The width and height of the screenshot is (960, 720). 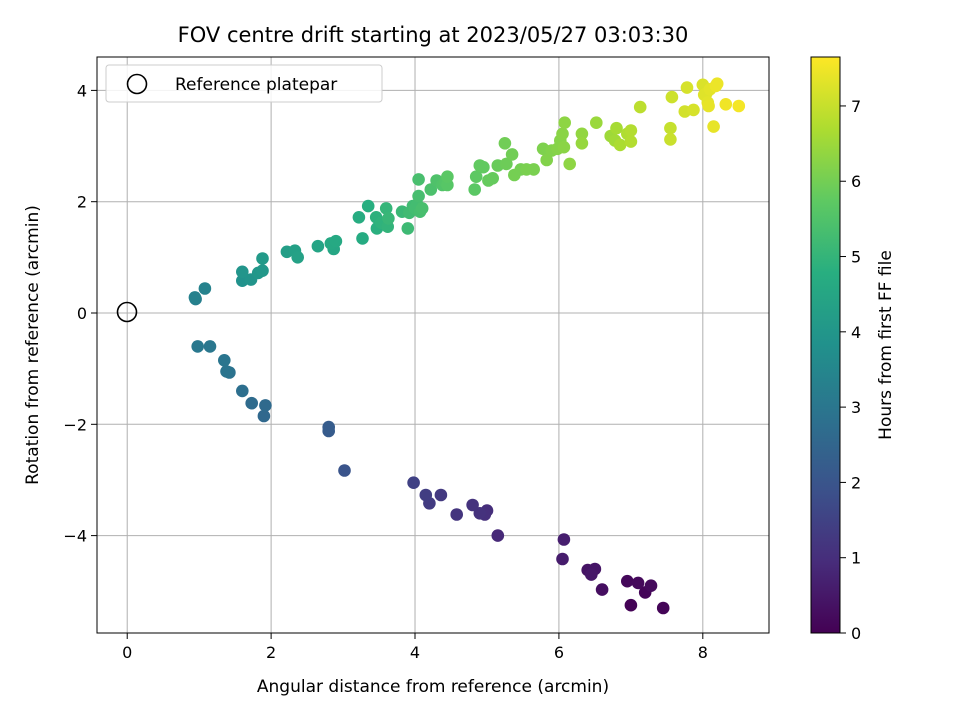 What do you see at coordinates (856, 633) in the screenshot?
I see `colorbar-tick-label: 0` at bounding box center [856, 633].